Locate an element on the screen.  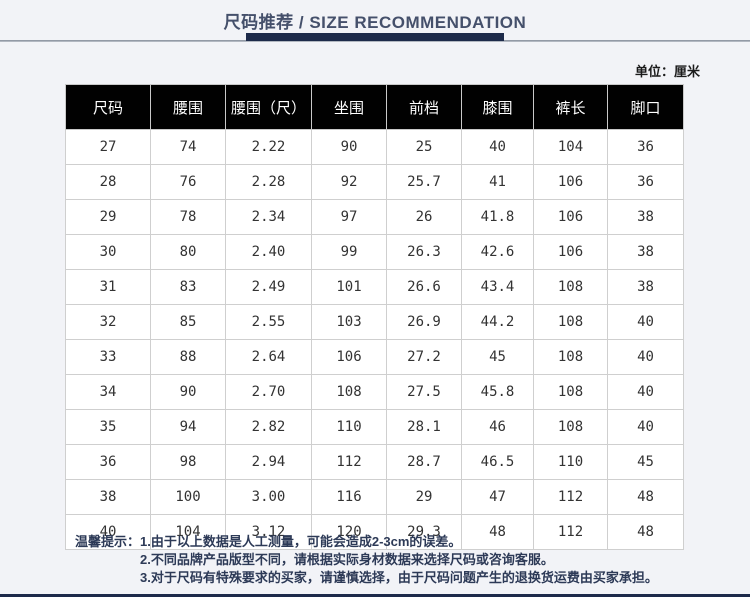
table-cell: 110 is located at coordinates (349, 427).